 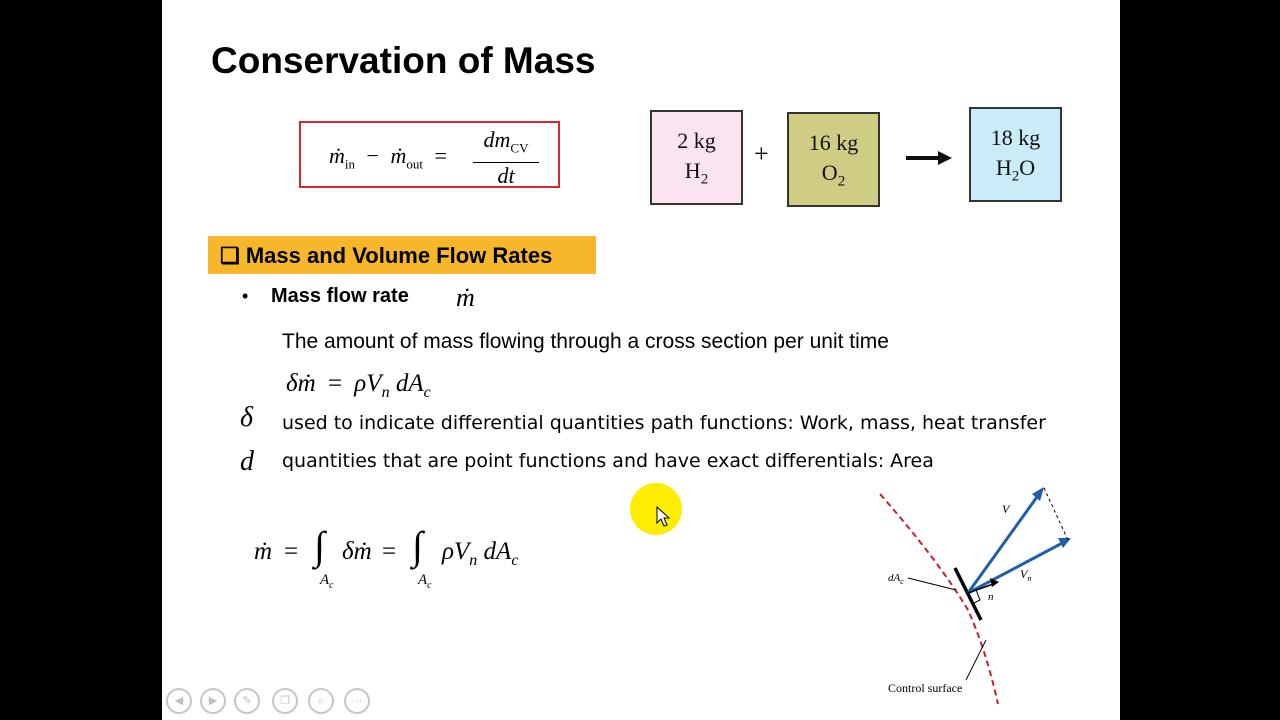 What do you see at coordinates (301, 383) in the screenshot?
I see `delta-m-dot: δṁ` at bounding box center [301, 383].